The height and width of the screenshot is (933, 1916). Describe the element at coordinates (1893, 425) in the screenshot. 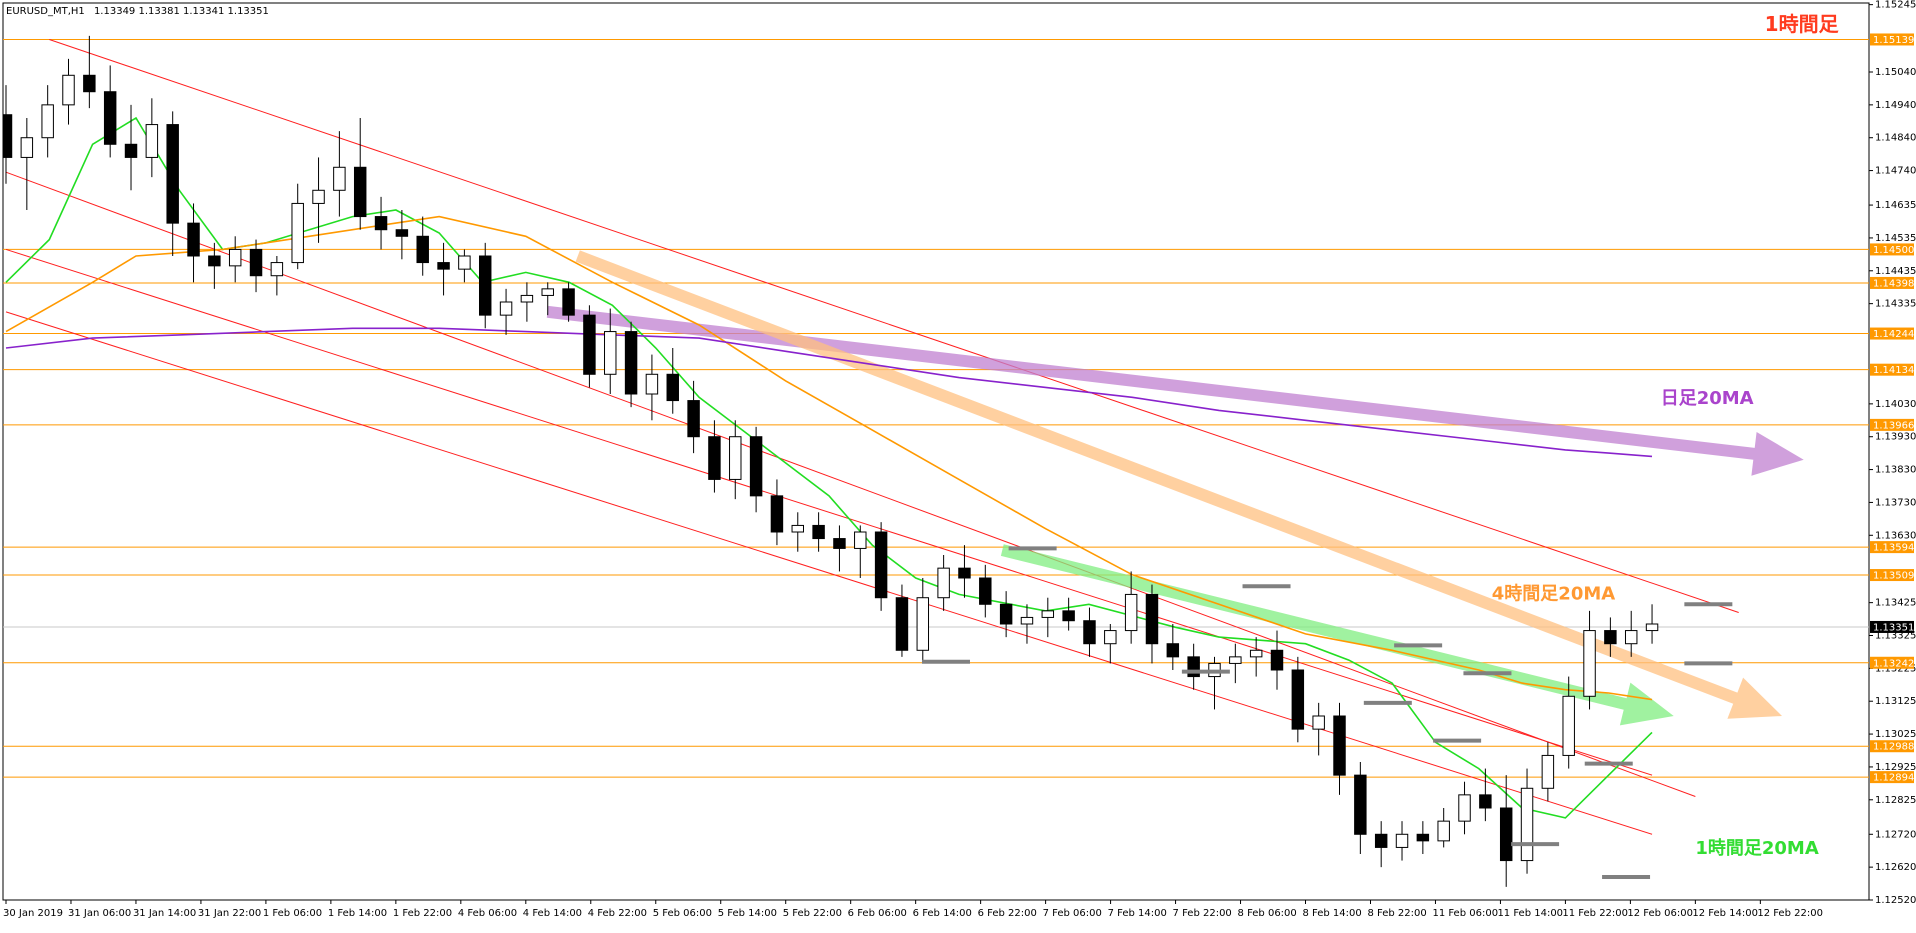

I see `level-price-label: 1.13966` at that location.